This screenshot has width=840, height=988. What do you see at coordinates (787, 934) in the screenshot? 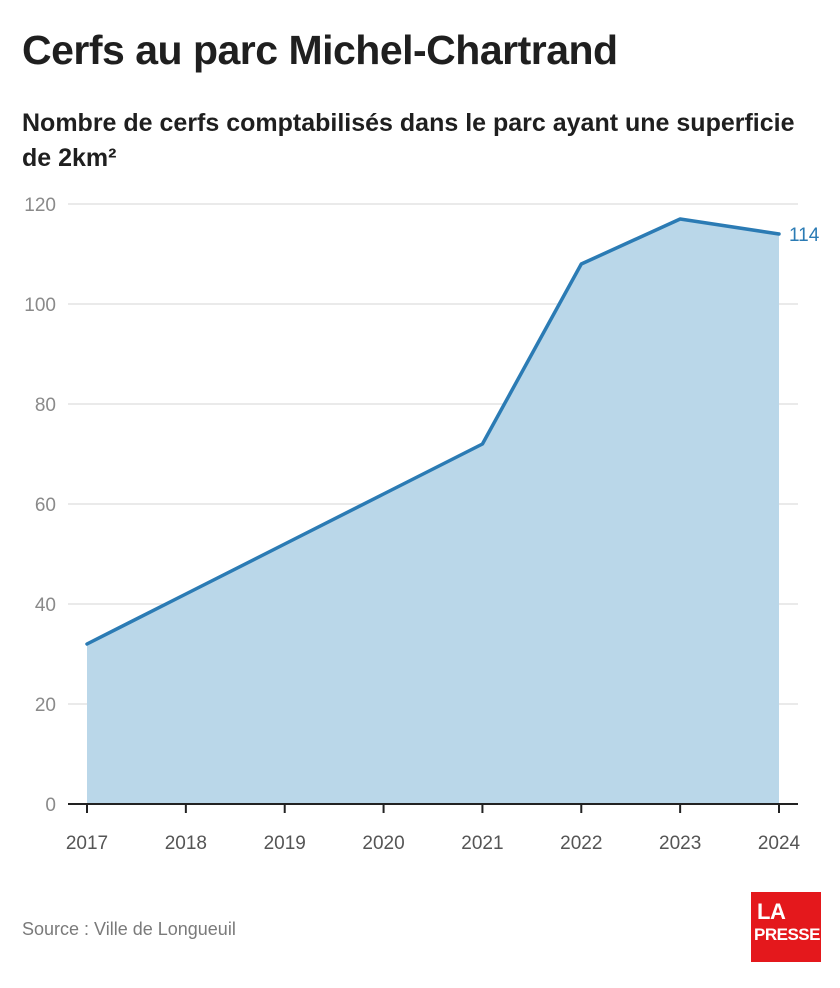
I see `logo-text-line-2: PRESSE` at bounding box center [787, 934].